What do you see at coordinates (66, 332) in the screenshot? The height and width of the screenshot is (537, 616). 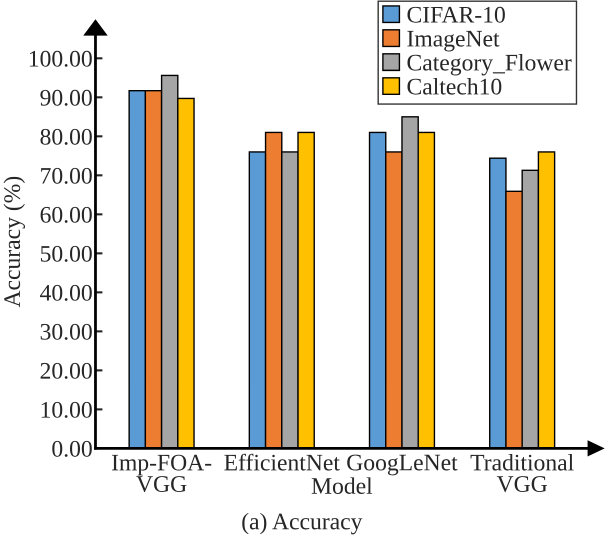 I see `y-tick-label: 30.00` at bounding box center [66, 332].